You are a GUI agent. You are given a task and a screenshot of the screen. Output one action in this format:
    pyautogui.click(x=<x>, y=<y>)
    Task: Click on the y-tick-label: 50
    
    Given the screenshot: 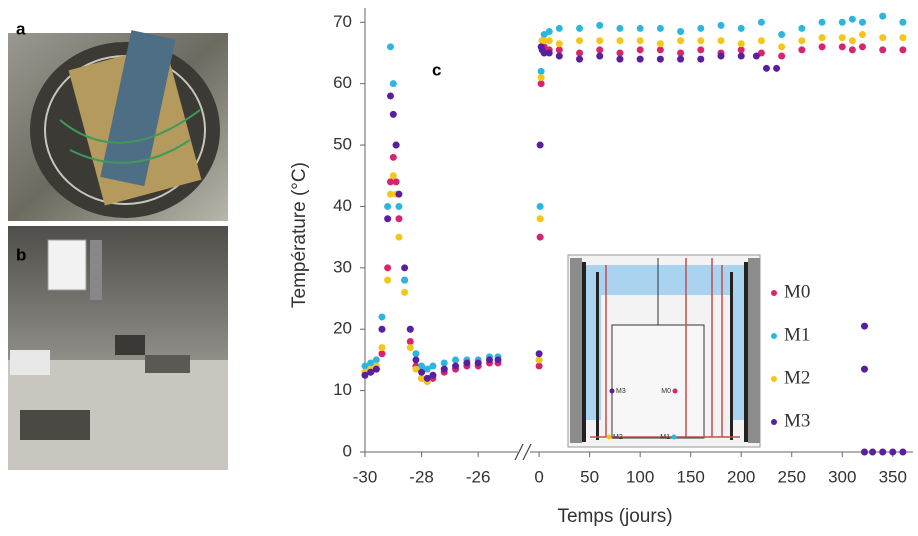 What is the action you would take?
    pyautogui.click(x=342, y=144)
    